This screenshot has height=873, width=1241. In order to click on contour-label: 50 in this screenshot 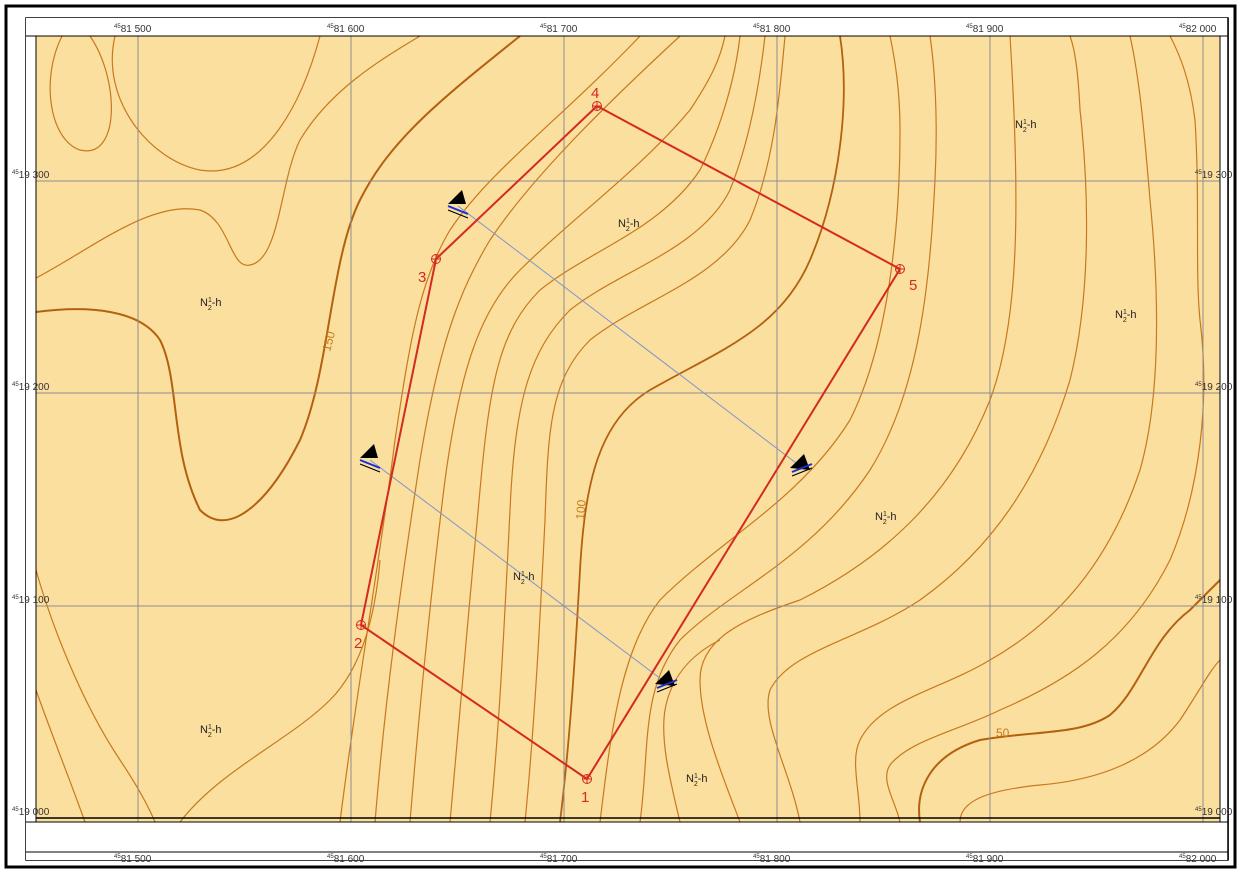, I will do `click(1003, 733)`.